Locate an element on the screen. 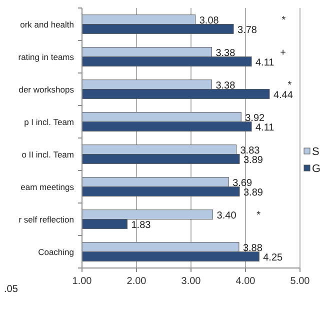  y-tick-label: r self reflection is located at coordinates (46, 219).